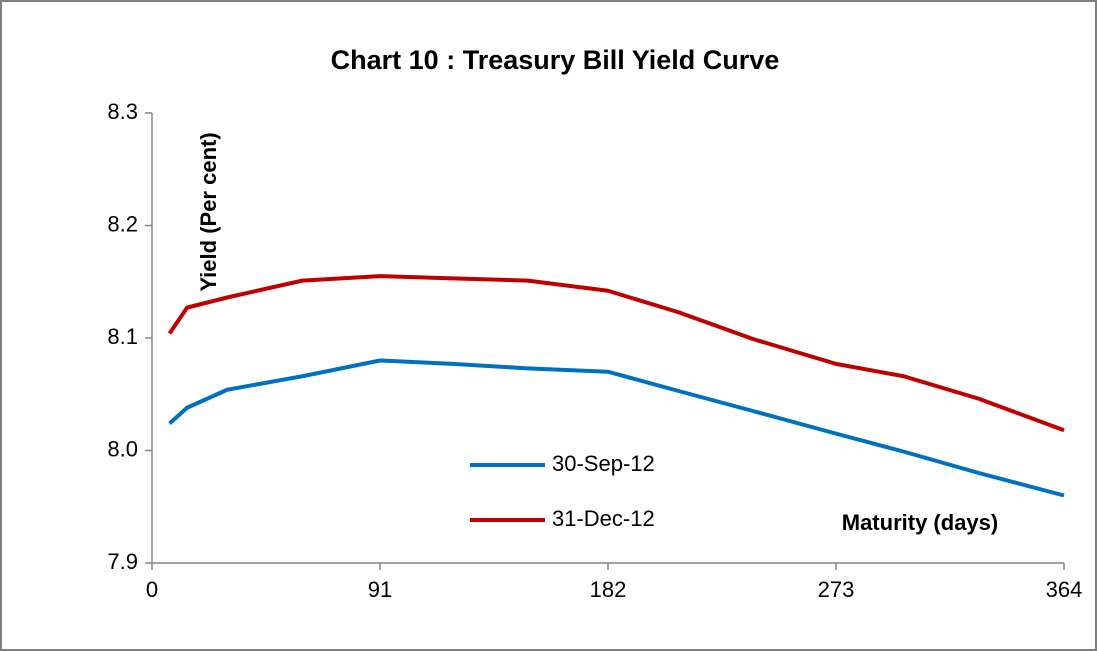 Image resolution: width=1097 pixels, height=651 pixels. I want to click on y-tick-label: 8.2, so click(122, 223).